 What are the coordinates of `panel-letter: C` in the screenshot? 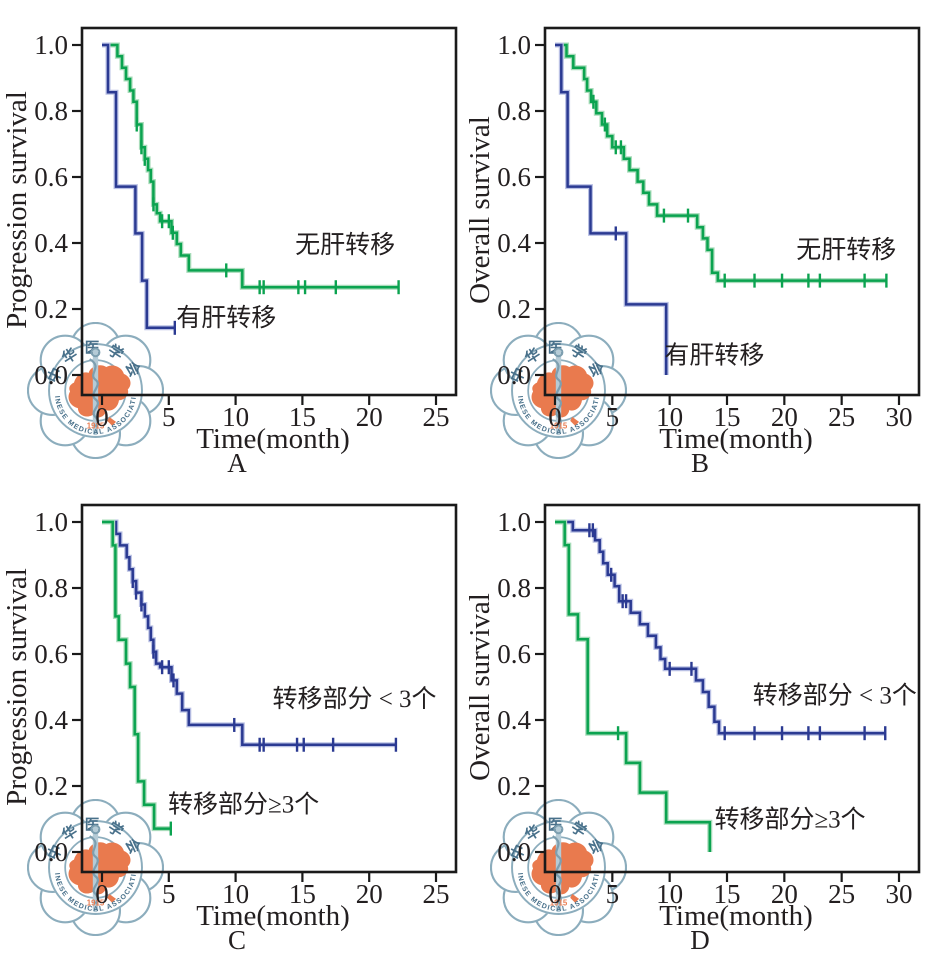 It's located at (237, 939).